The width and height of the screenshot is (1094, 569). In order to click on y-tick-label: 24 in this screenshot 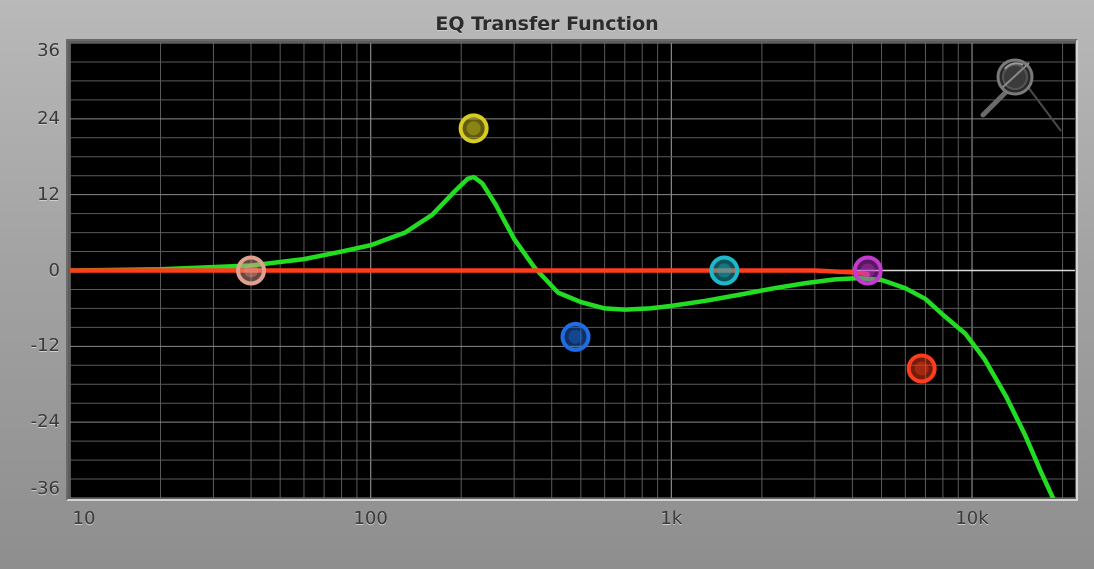, I will do `click(48, 118)`.